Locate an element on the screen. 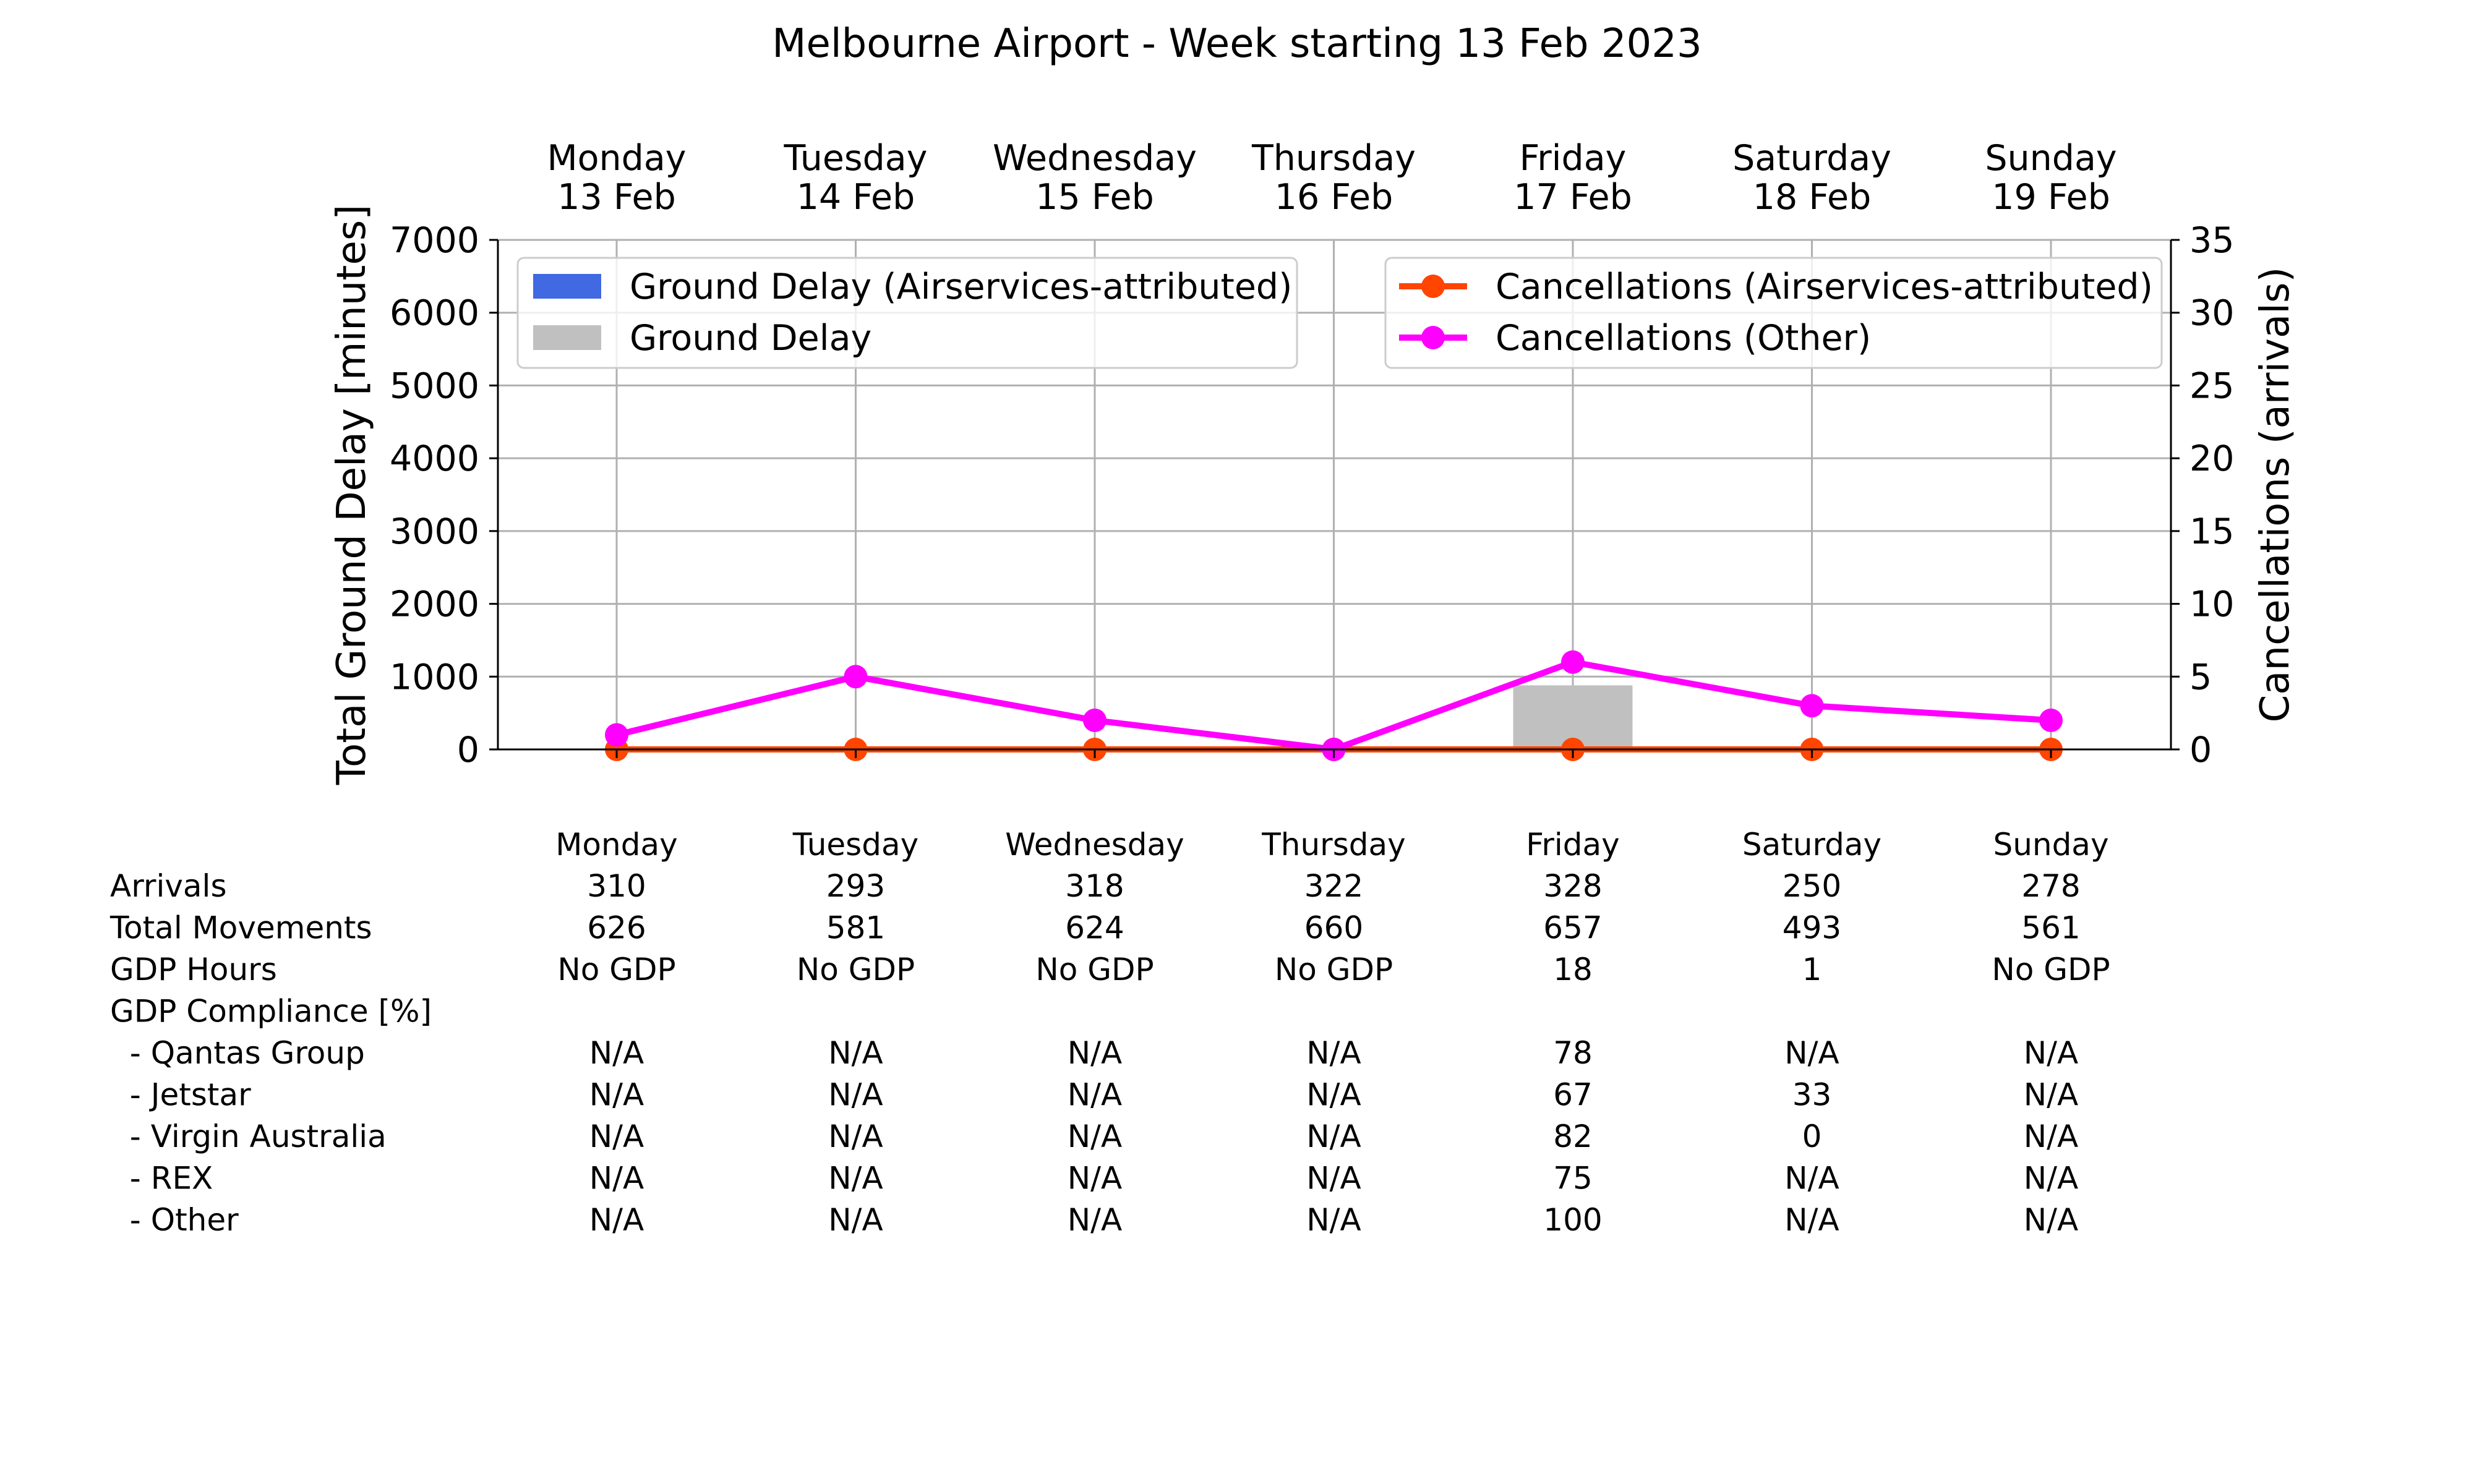  table-cell: 561 is located at coordinates (2050, 928).